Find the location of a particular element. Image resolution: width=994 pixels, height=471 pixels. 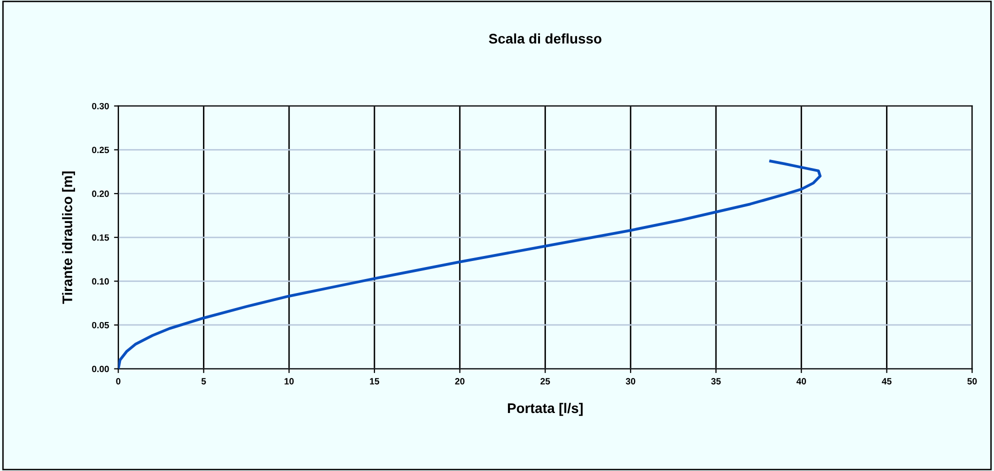

x-tick-label: 50 is located at coordinates (972, 381).